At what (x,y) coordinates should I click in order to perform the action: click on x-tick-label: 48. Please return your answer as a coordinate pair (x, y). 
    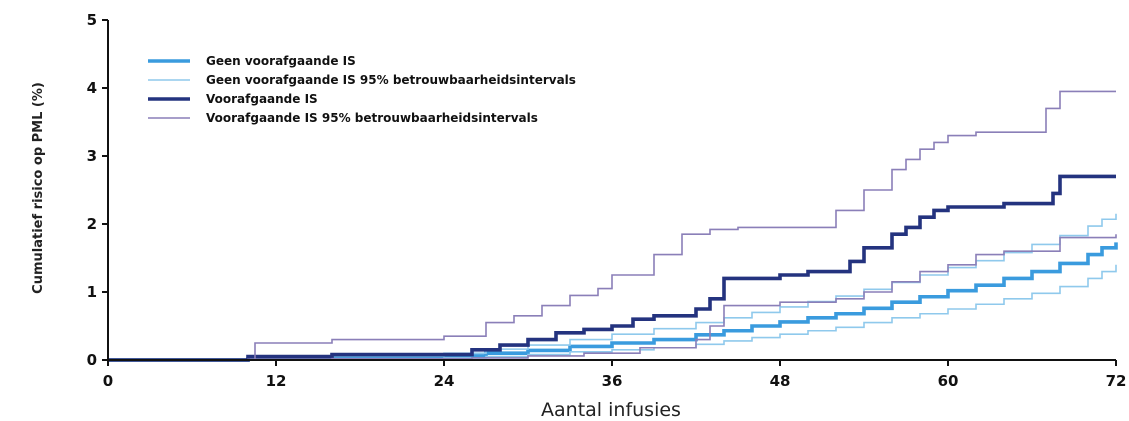
    Looking at the image, I should click on (780, 381).